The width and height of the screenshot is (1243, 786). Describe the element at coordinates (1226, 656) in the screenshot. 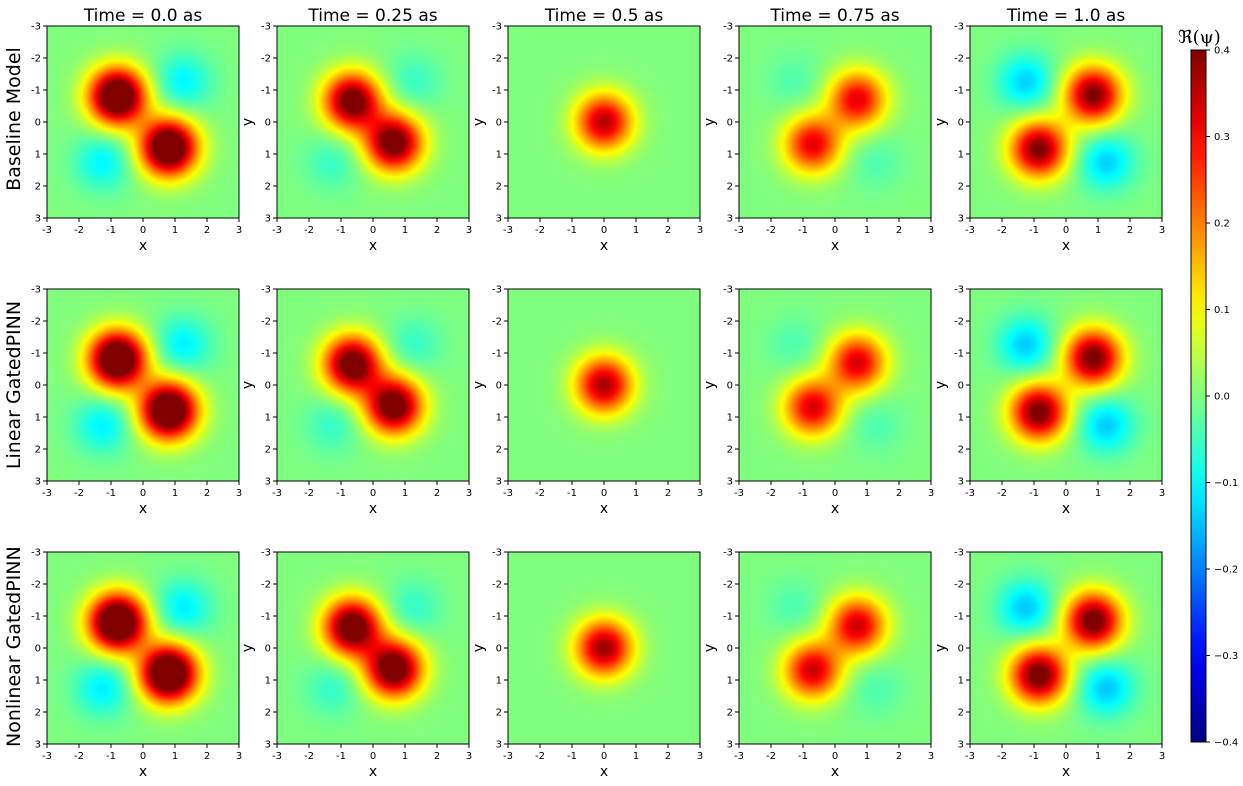

I see `colorbar-tick-label: −0.3` at that location.